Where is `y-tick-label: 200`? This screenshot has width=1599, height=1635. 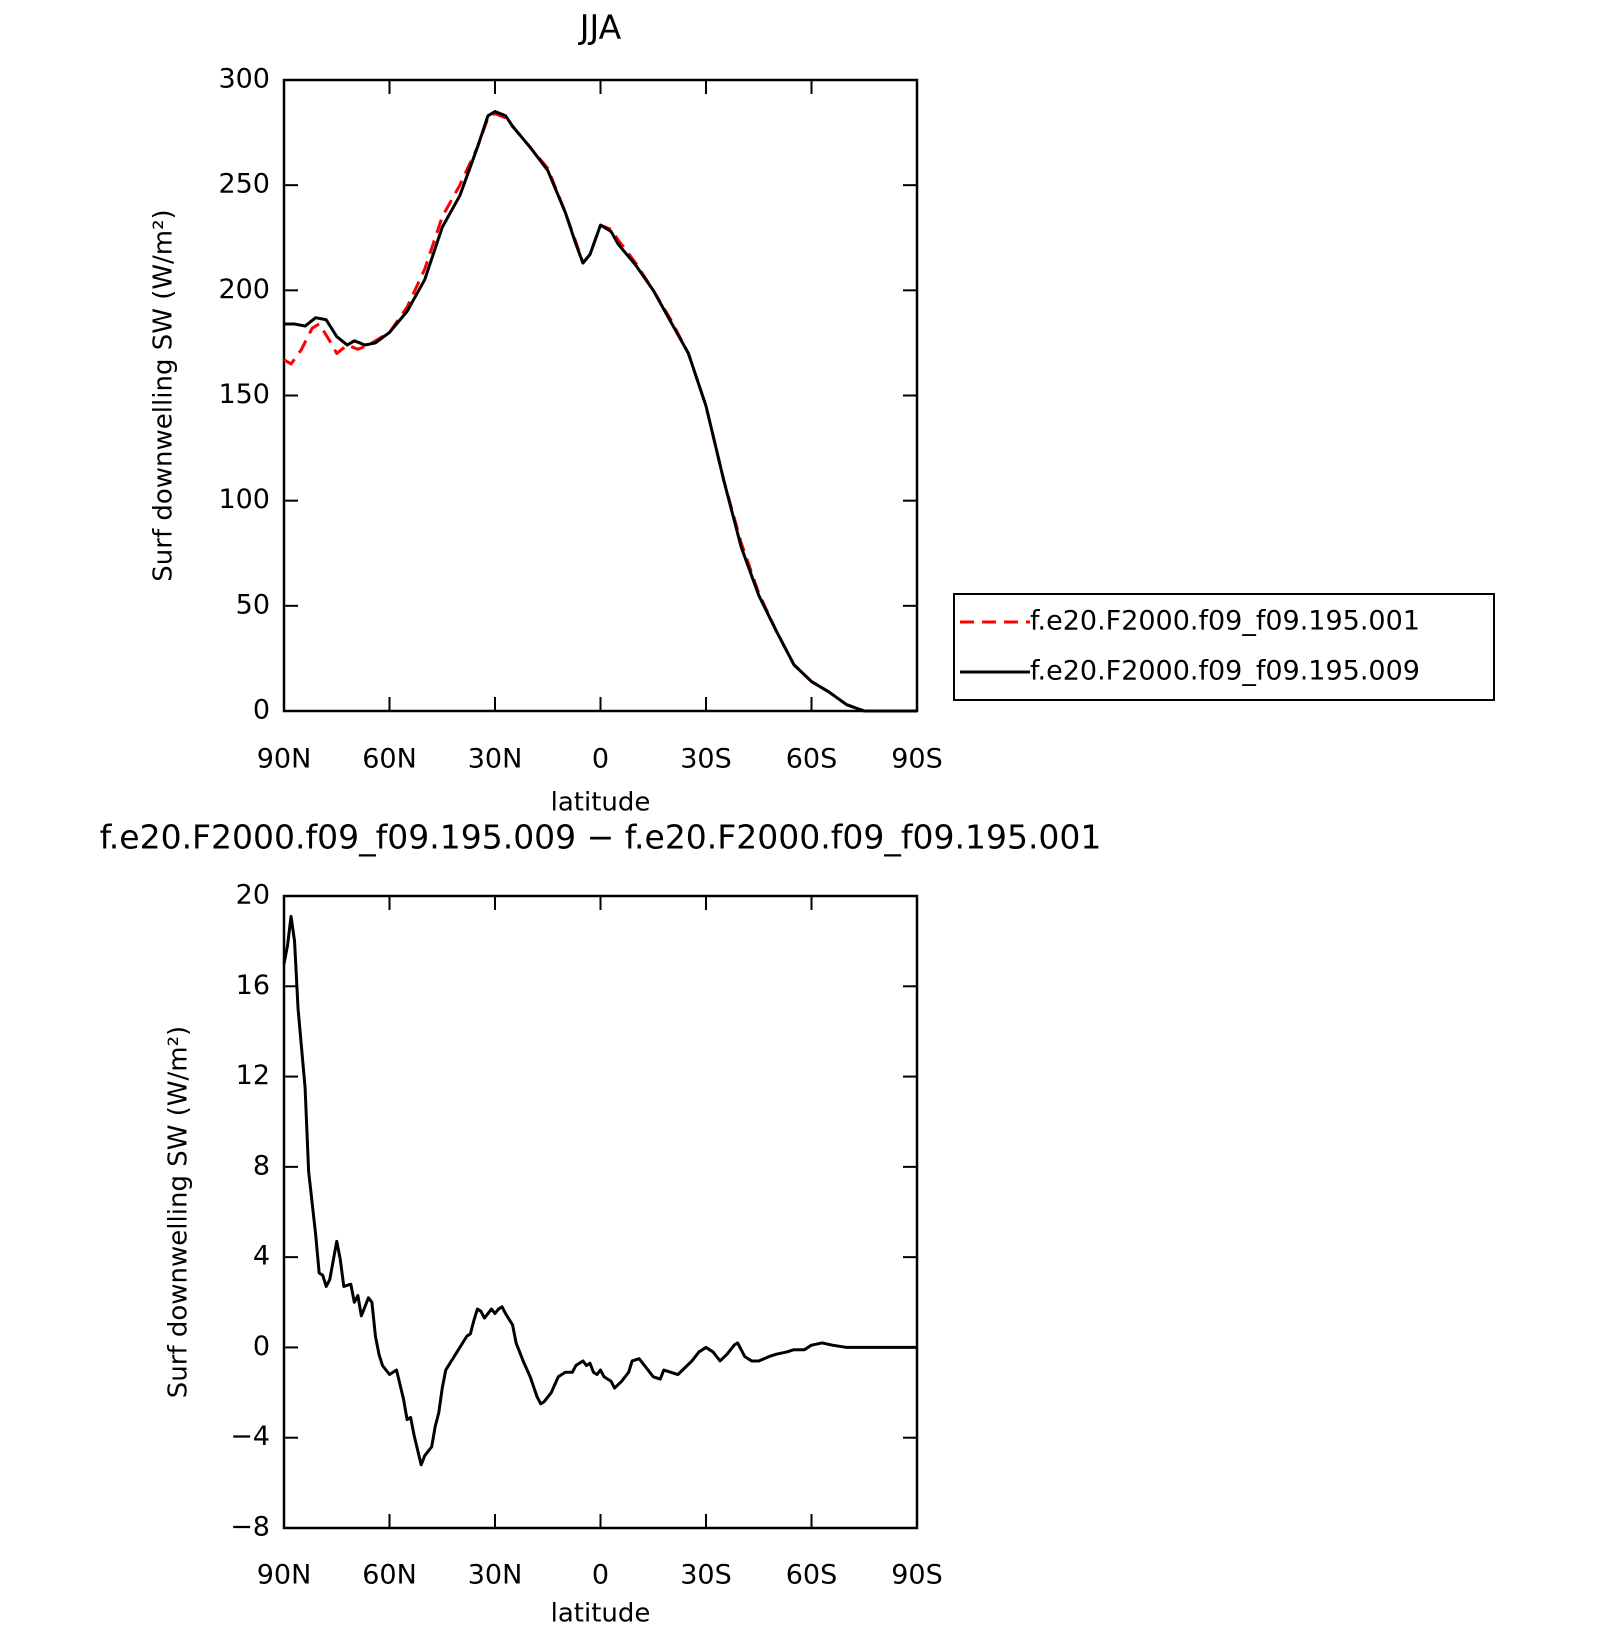 y-tick-label: 200 is located at coordinates (244, 289).